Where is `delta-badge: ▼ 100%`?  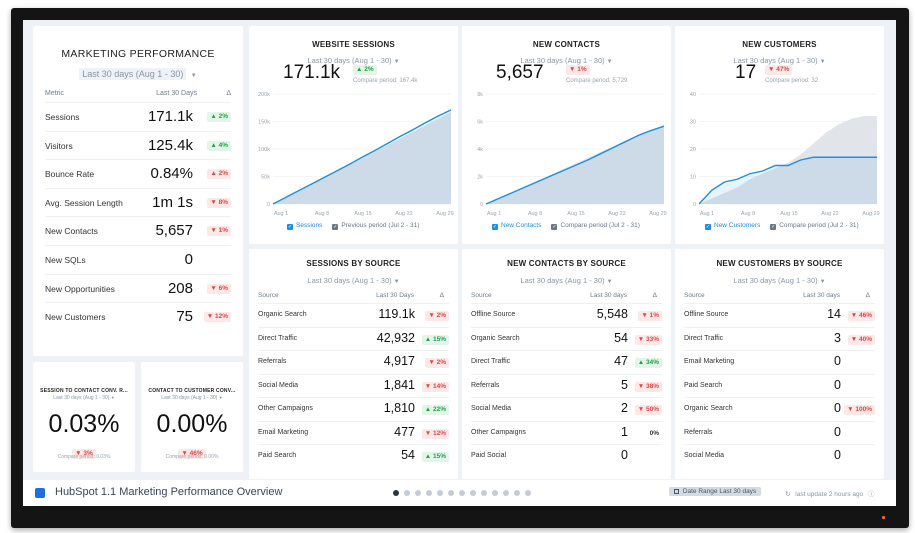 delta-badge: ▼ 100% is located at coordinates (859, 410).